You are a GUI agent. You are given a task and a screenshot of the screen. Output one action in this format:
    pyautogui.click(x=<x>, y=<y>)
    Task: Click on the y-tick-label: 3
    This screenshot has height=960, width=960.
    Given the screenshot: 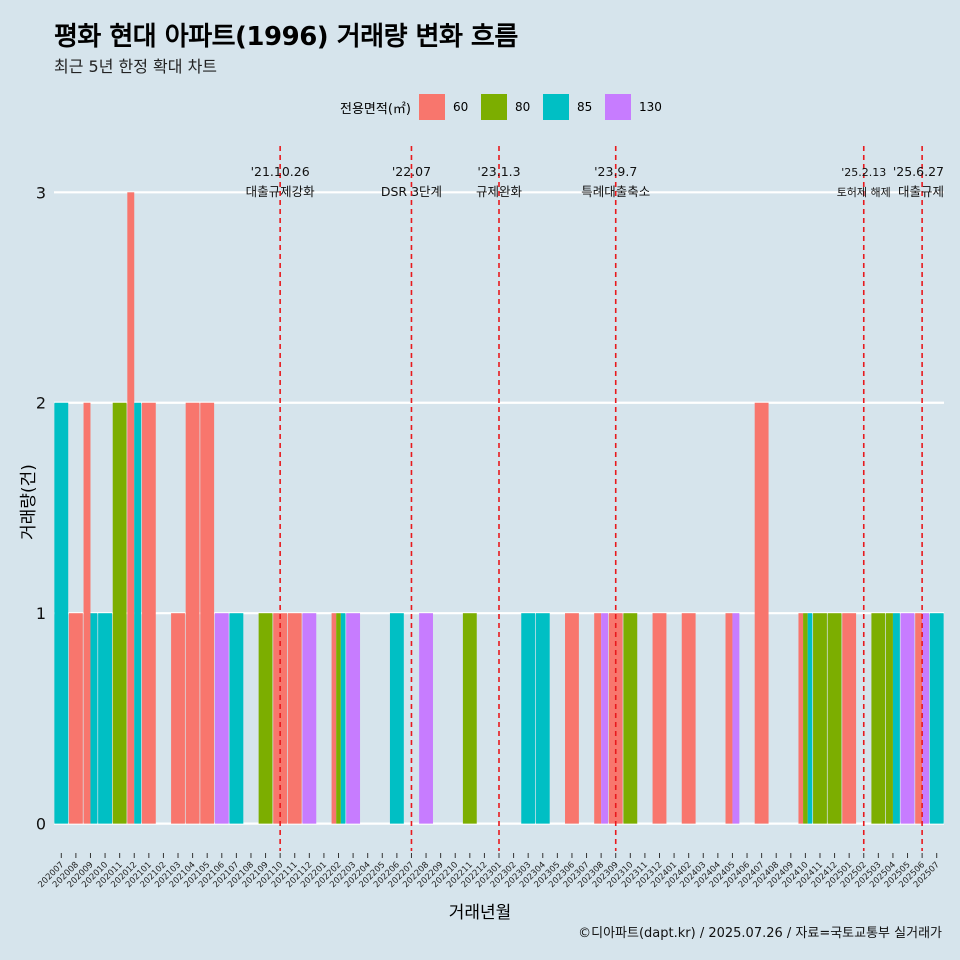 What is the action you would take?
    pyautogui.click(x=41, y=192)
    